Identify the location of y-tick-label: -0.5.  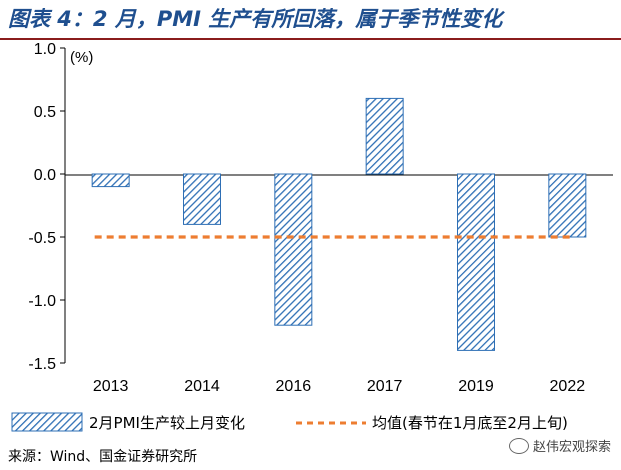
(42, 238).